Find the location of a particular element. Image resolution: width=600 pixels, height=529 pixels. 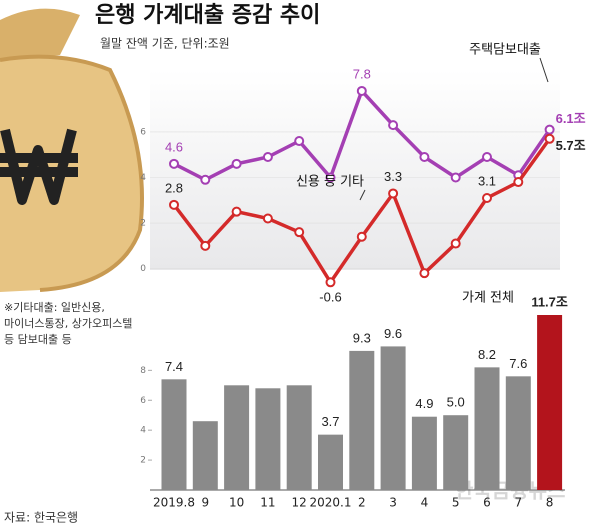

series-name: 주택담보대출 is located at coordinates (505, 50).